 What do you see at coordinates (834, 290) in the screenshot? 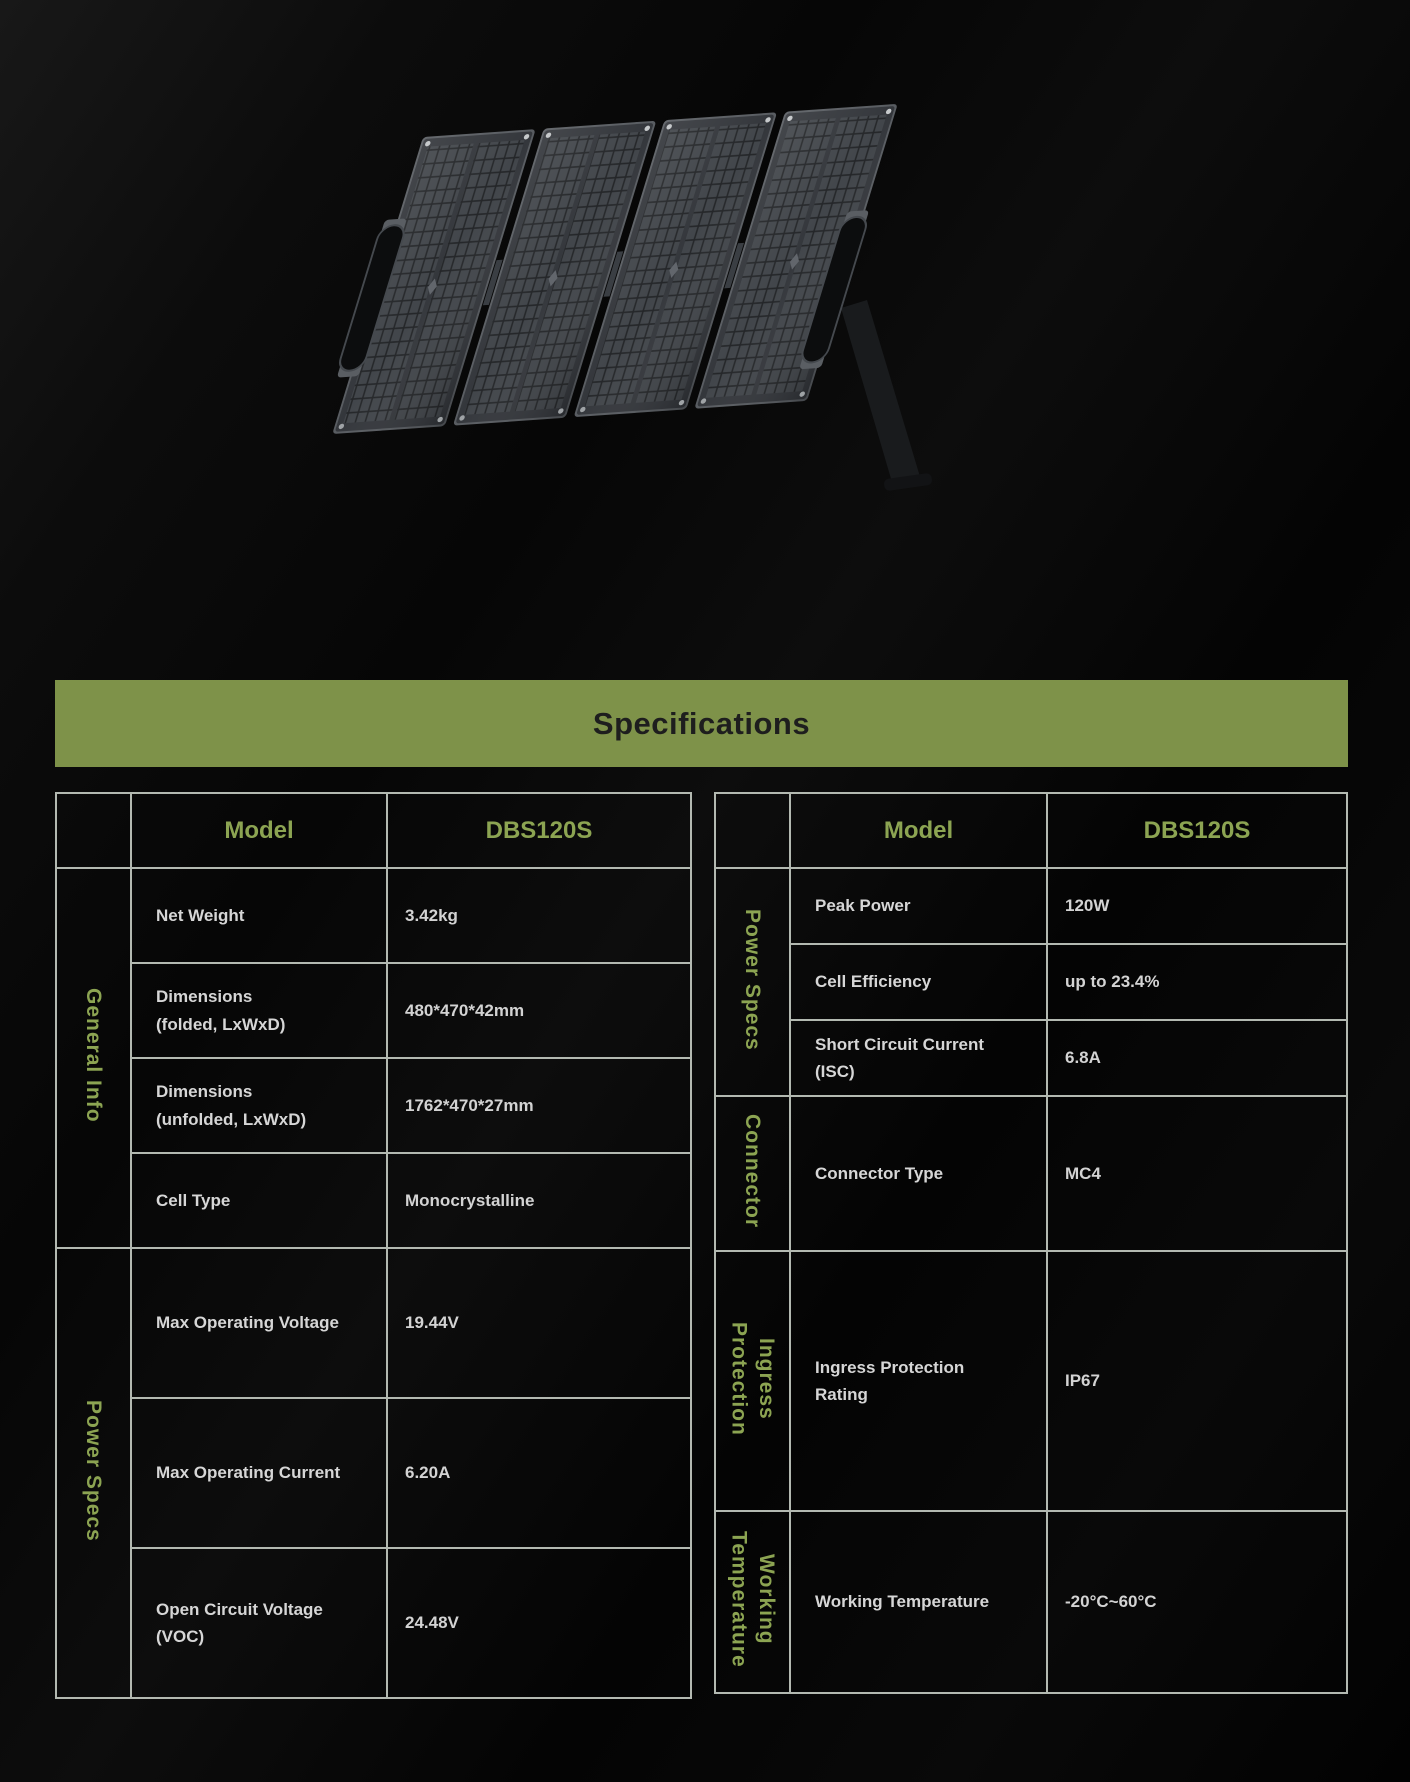
I see `handle-right` at bounding box center [834, 290].